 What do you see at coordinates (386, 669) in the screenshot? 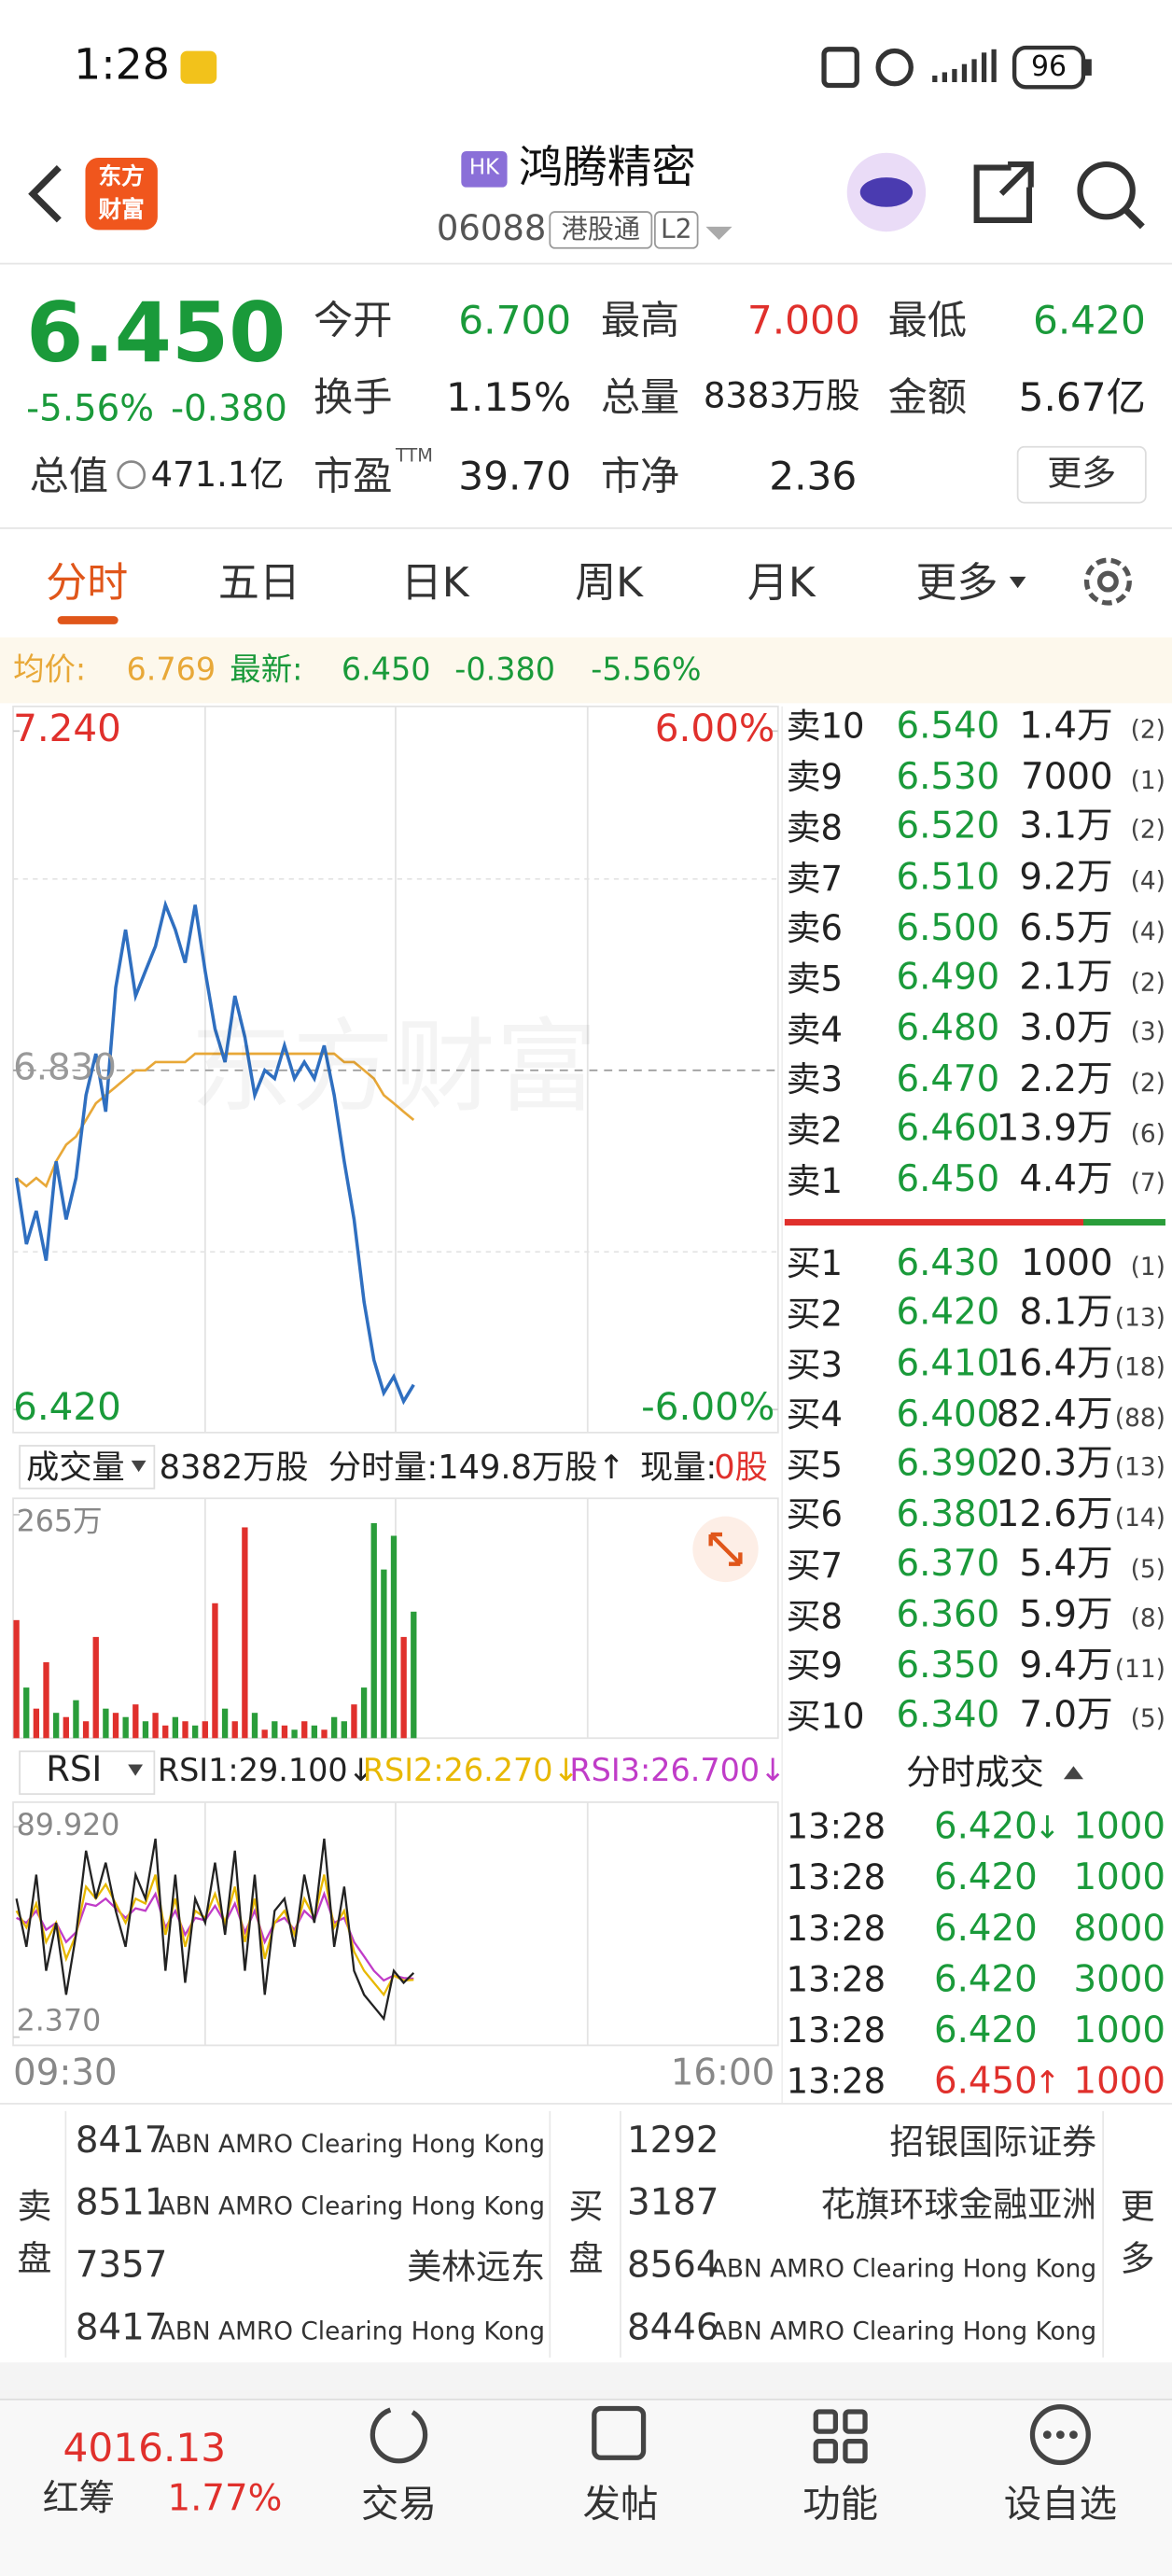
I see `last-value: 6.450` at bounding box center [386, 669].